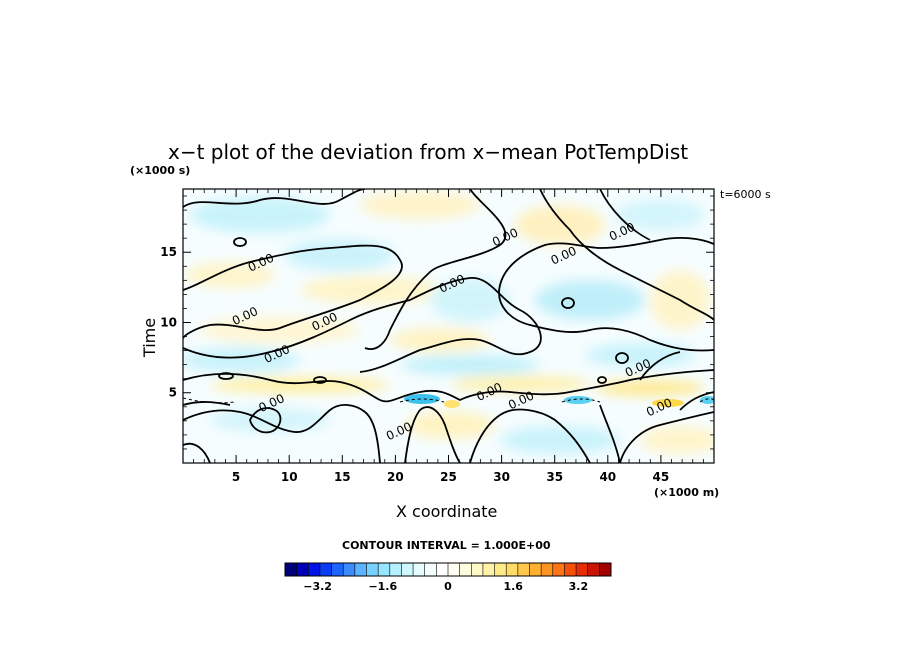 This screenshot has width=904, height=654. Describe the element at coordinates (446, 545) in the screenshot. I see `contour-interval-label: CONTOUR INTERVAL = 1.000E+00` at that location.